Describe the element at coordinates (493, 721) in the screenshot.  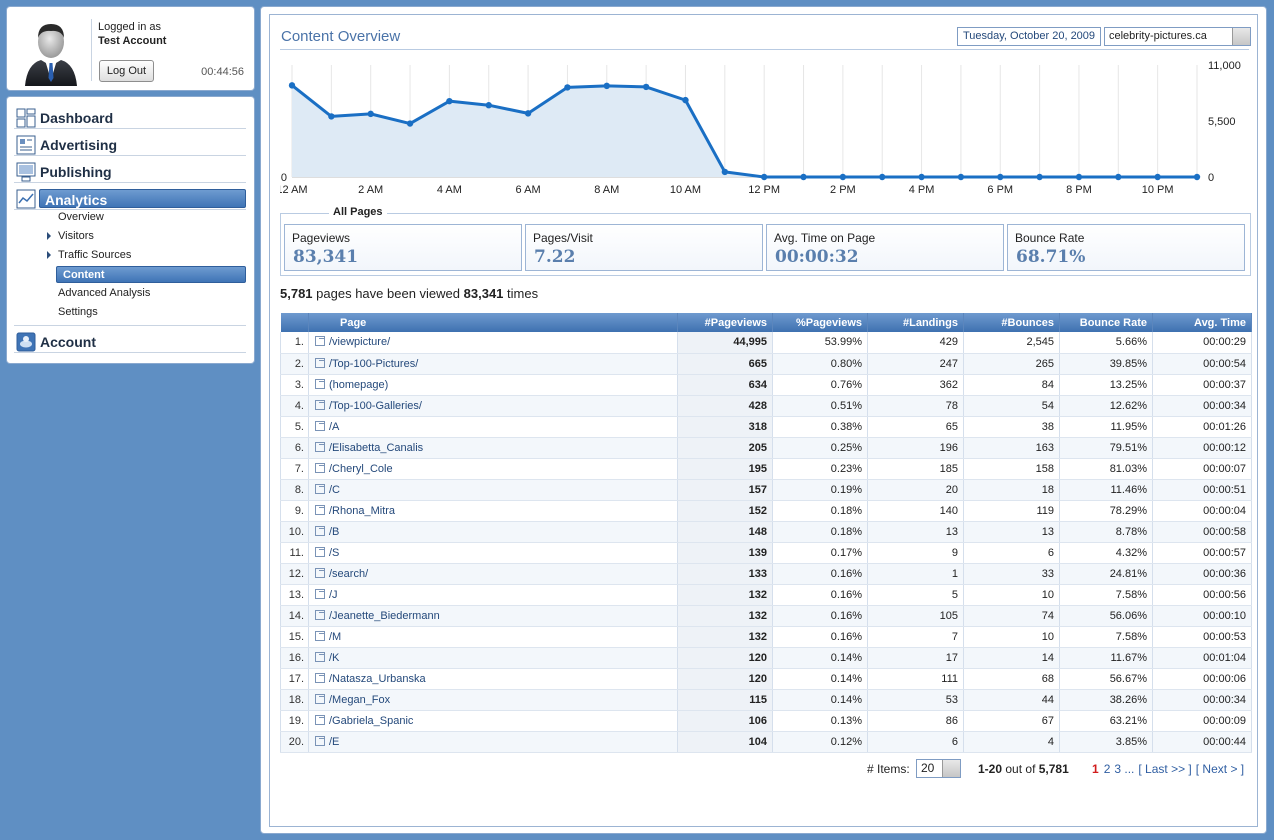
I see `page-link: /Gabriela_Spanic` at that location.